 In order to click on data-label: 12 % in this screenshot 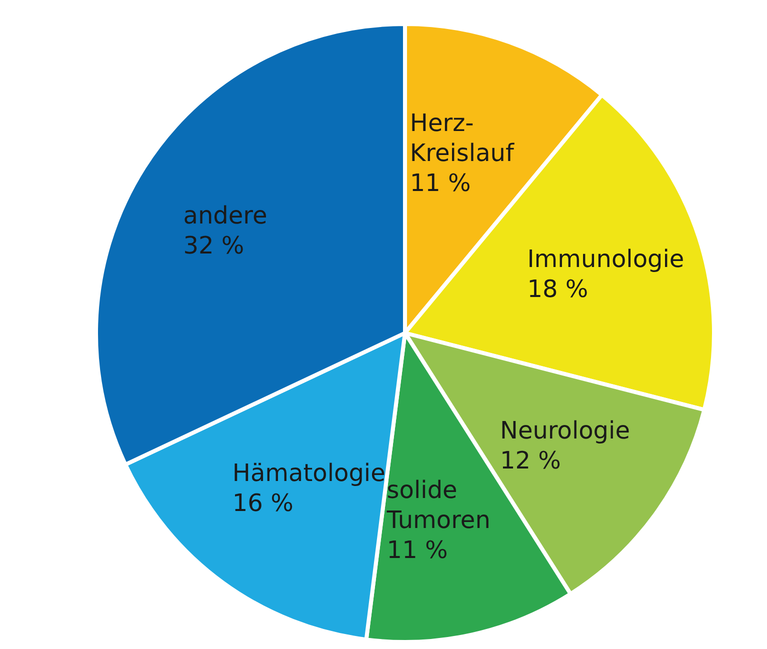, I will do `click(530, 460)`.